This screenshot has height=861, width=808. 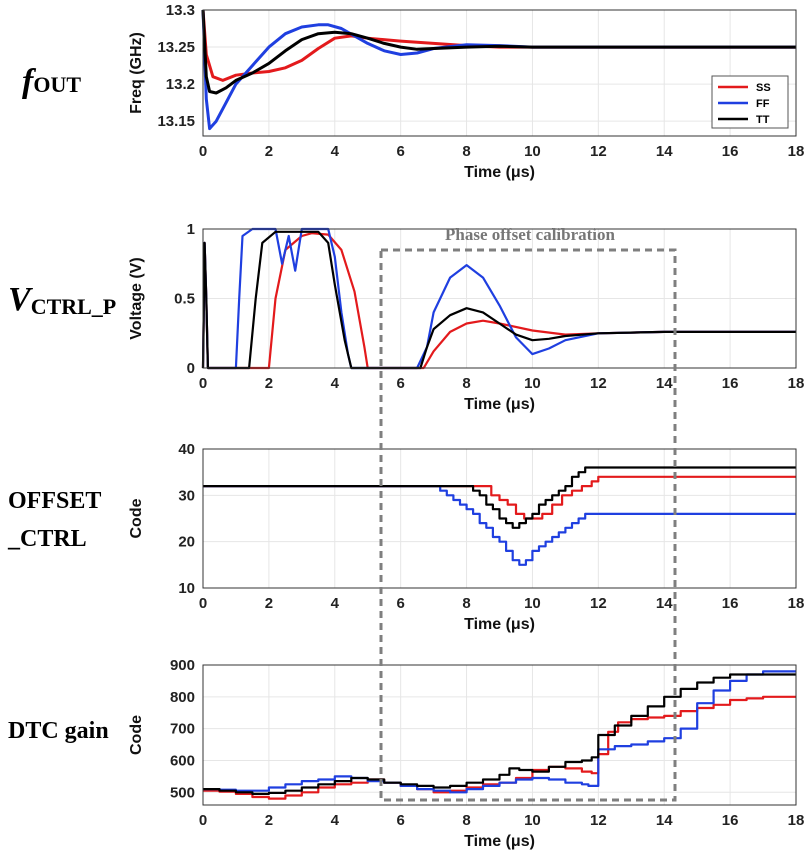 What do you see at coordinates (763, 120) in the screenshot?
I see `legend-label-tt: TT` at bounding box center [763, 120].